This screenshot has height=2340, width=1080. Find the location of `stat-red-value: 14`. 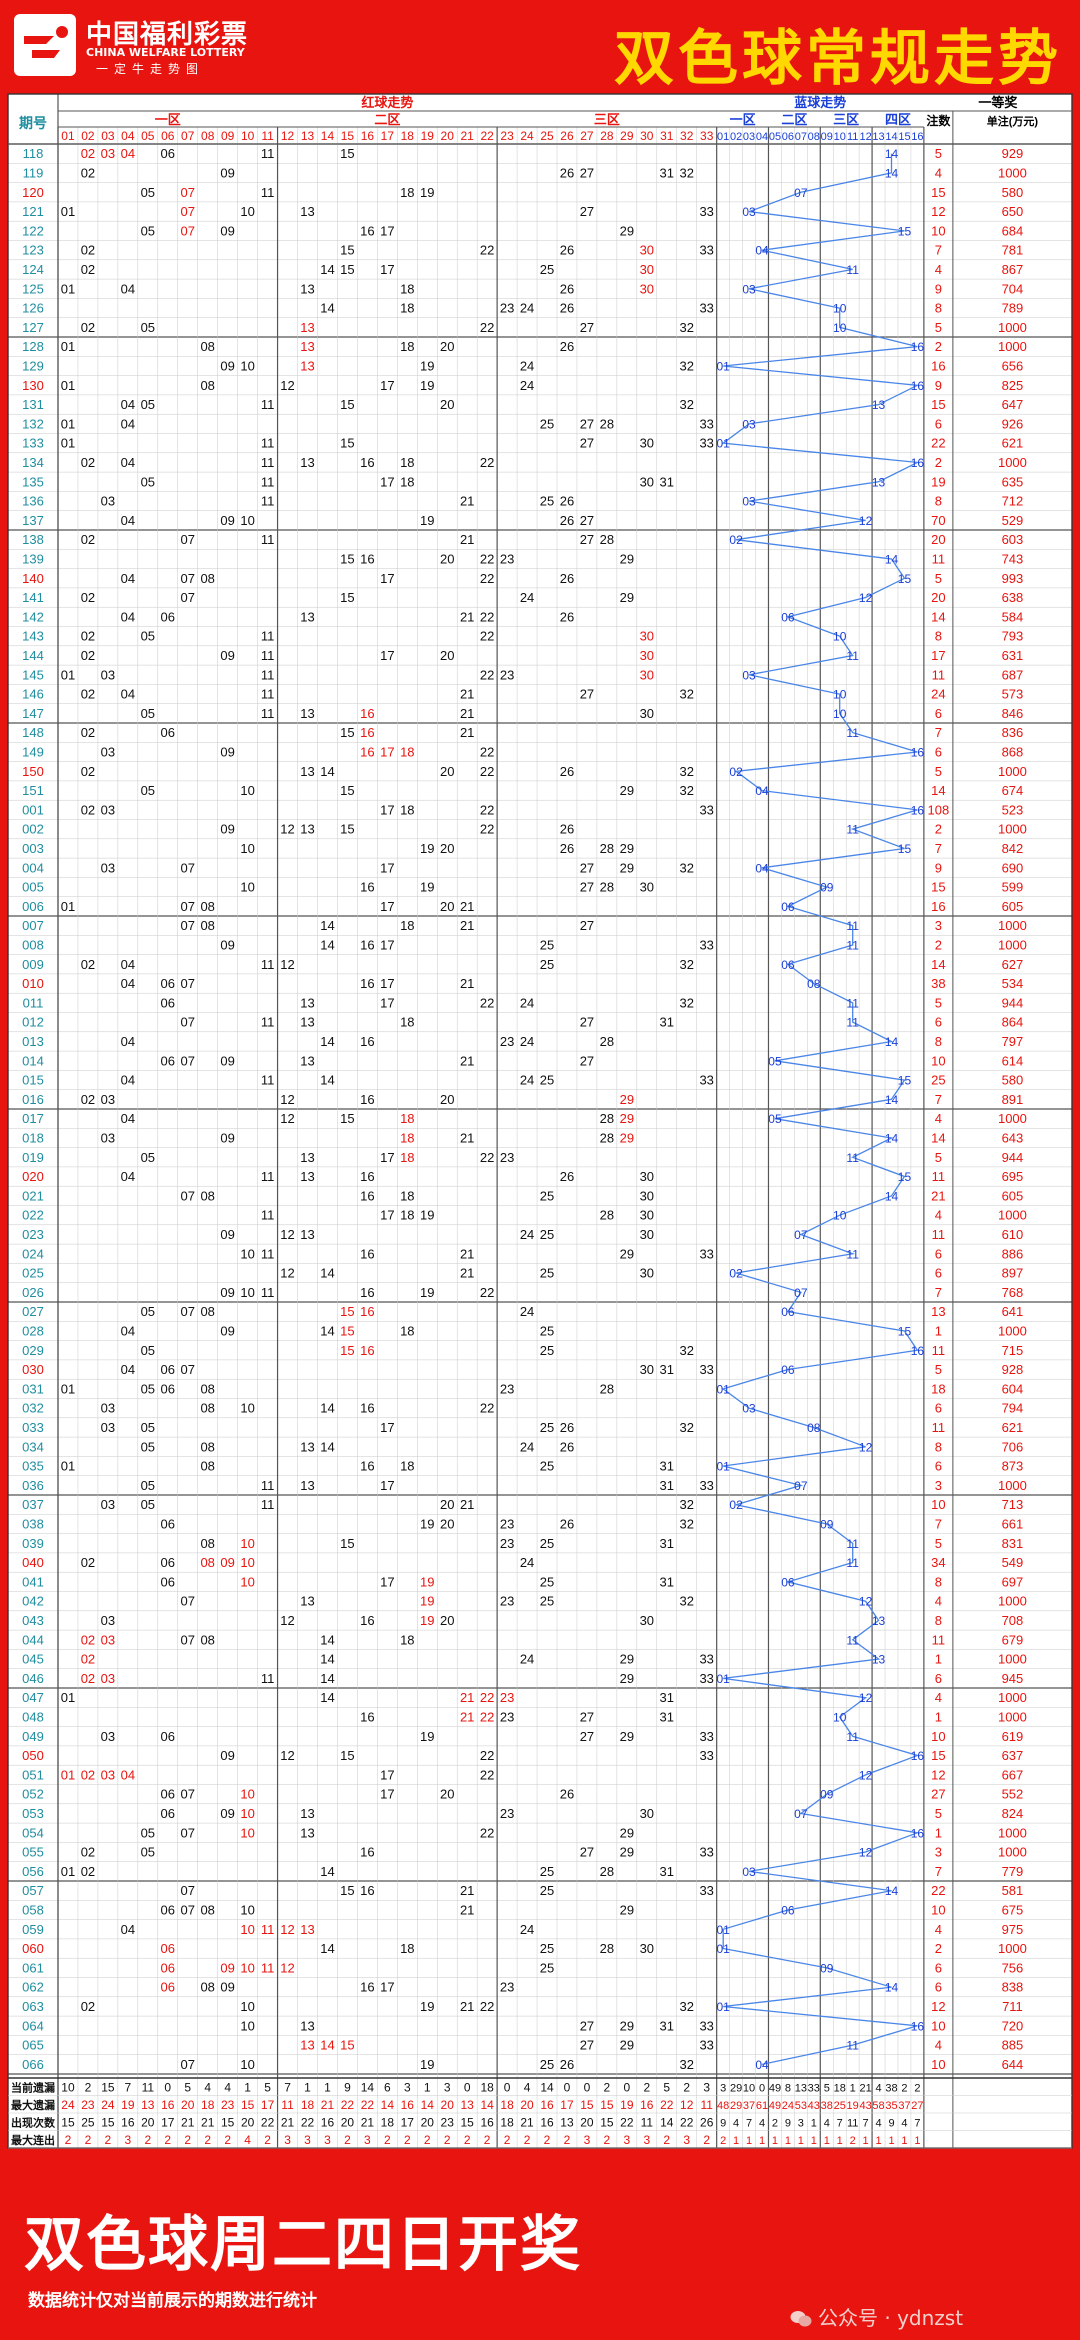

stat-red-value: 14 is located at coordinates (487, 2105).